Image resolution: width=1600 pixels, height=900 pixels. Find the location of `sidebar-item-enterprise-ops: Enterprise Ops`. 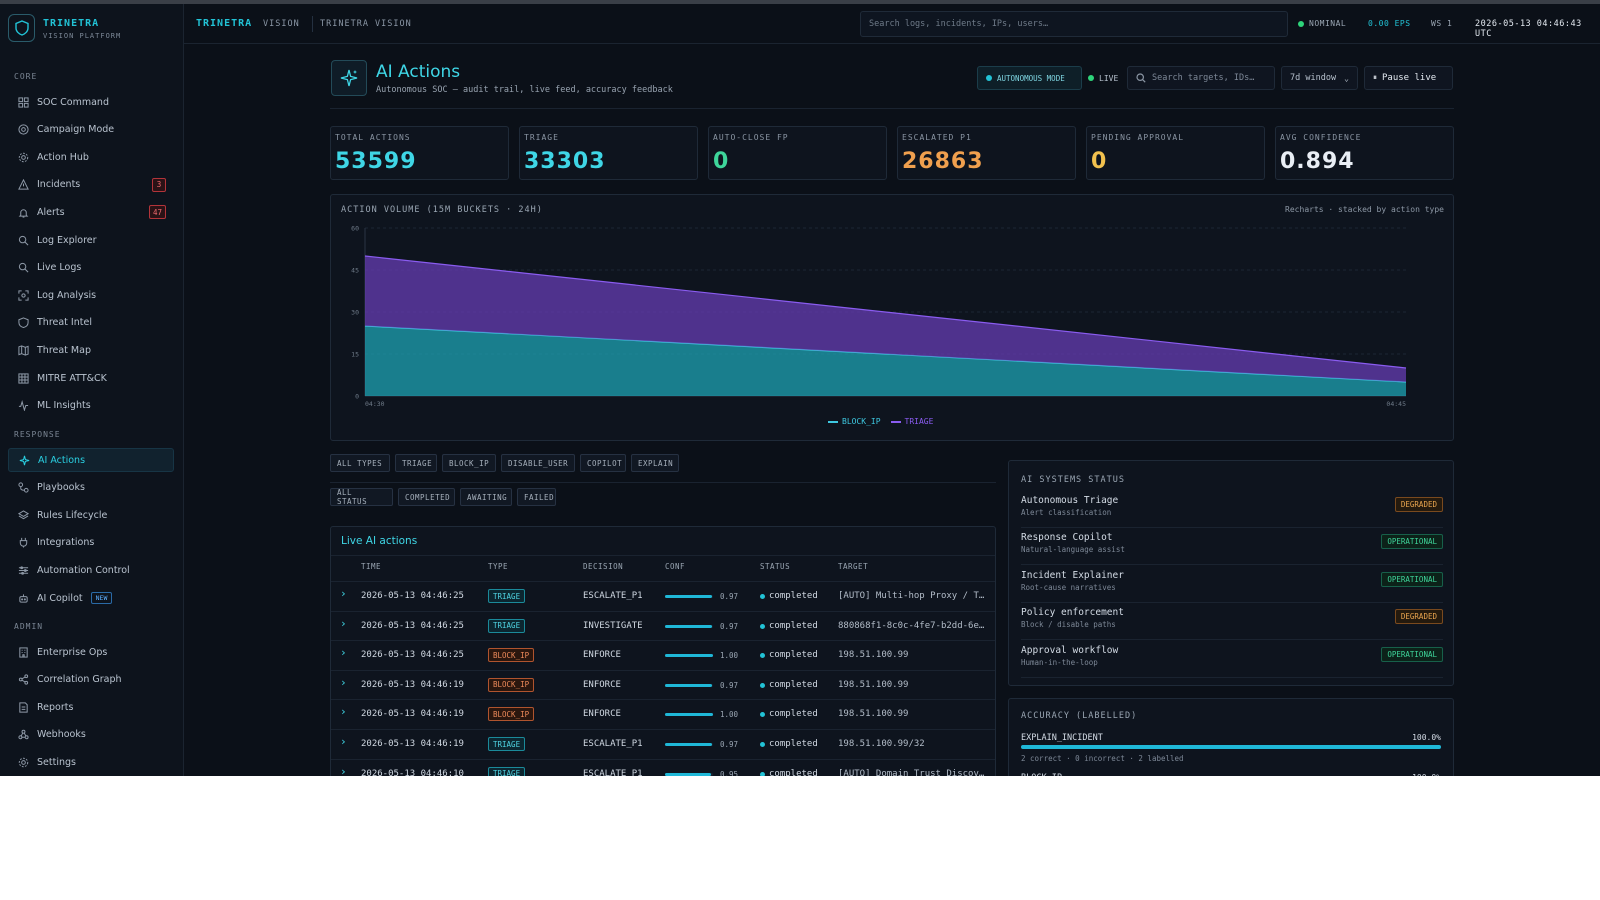

sidebar-item-enterprise-ops: Enterprise Ops is located at coordinates (91, 652).